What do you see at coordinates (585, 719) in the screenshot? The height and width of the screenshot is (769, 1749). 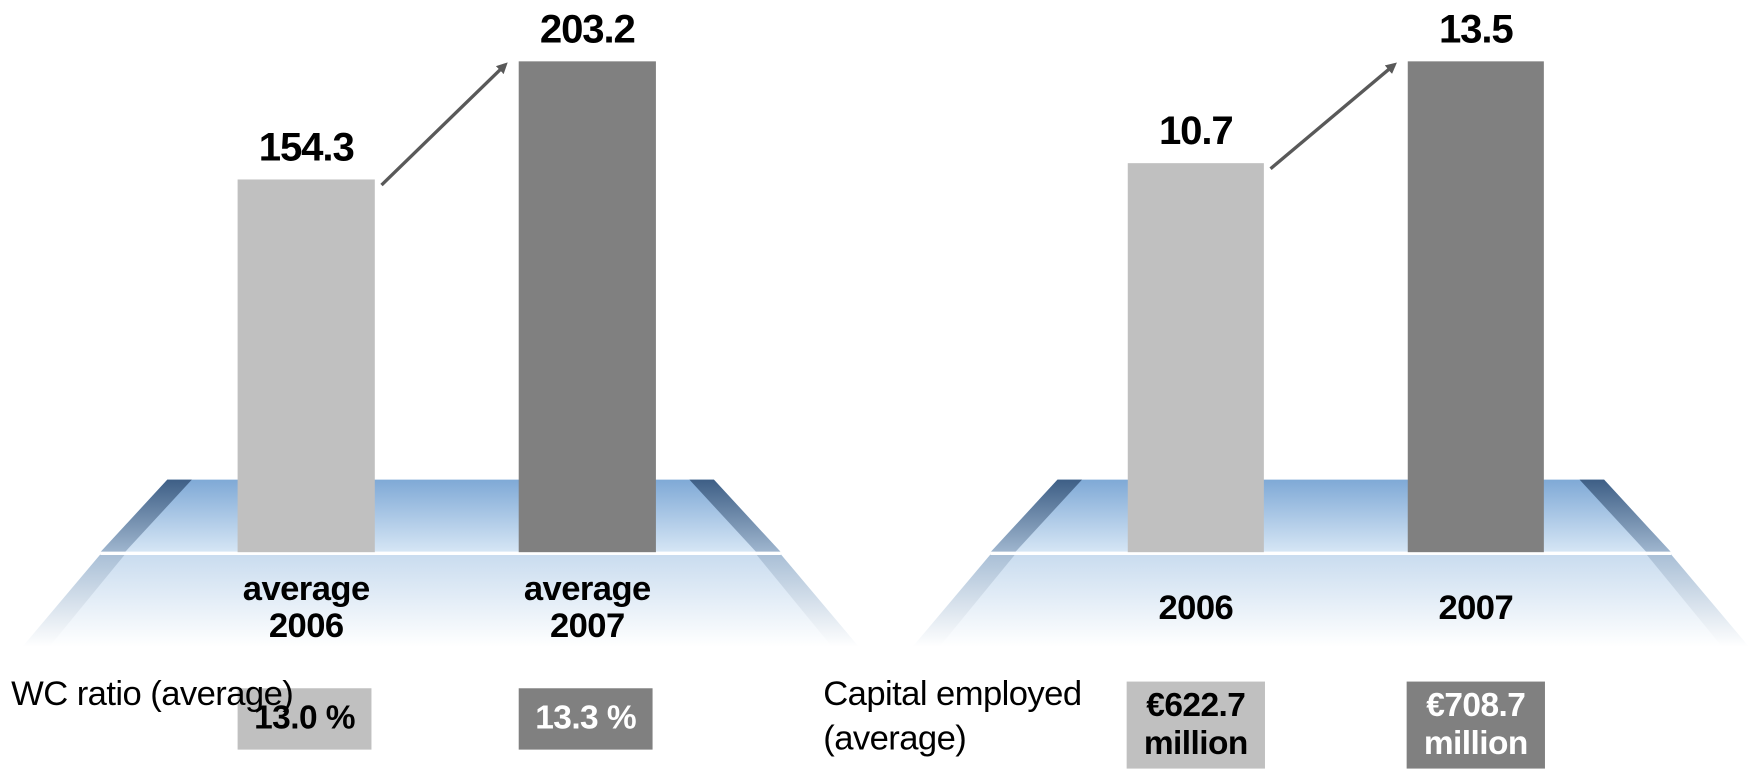 I see `metric-value: 13.3 %` at bounding box center [585, 719].